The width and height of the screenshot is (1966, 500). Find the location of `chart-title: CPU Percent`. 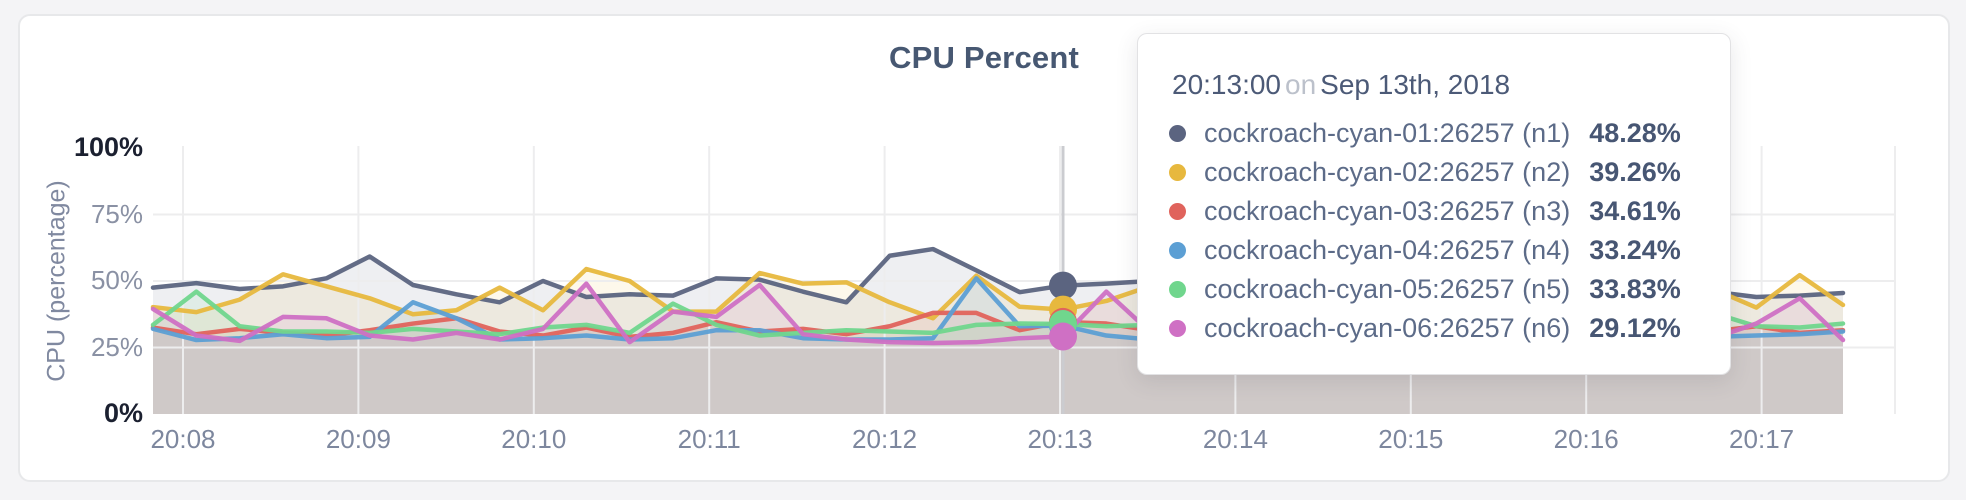

chart-title: CPU Percent is located at coordinates (984, 57).